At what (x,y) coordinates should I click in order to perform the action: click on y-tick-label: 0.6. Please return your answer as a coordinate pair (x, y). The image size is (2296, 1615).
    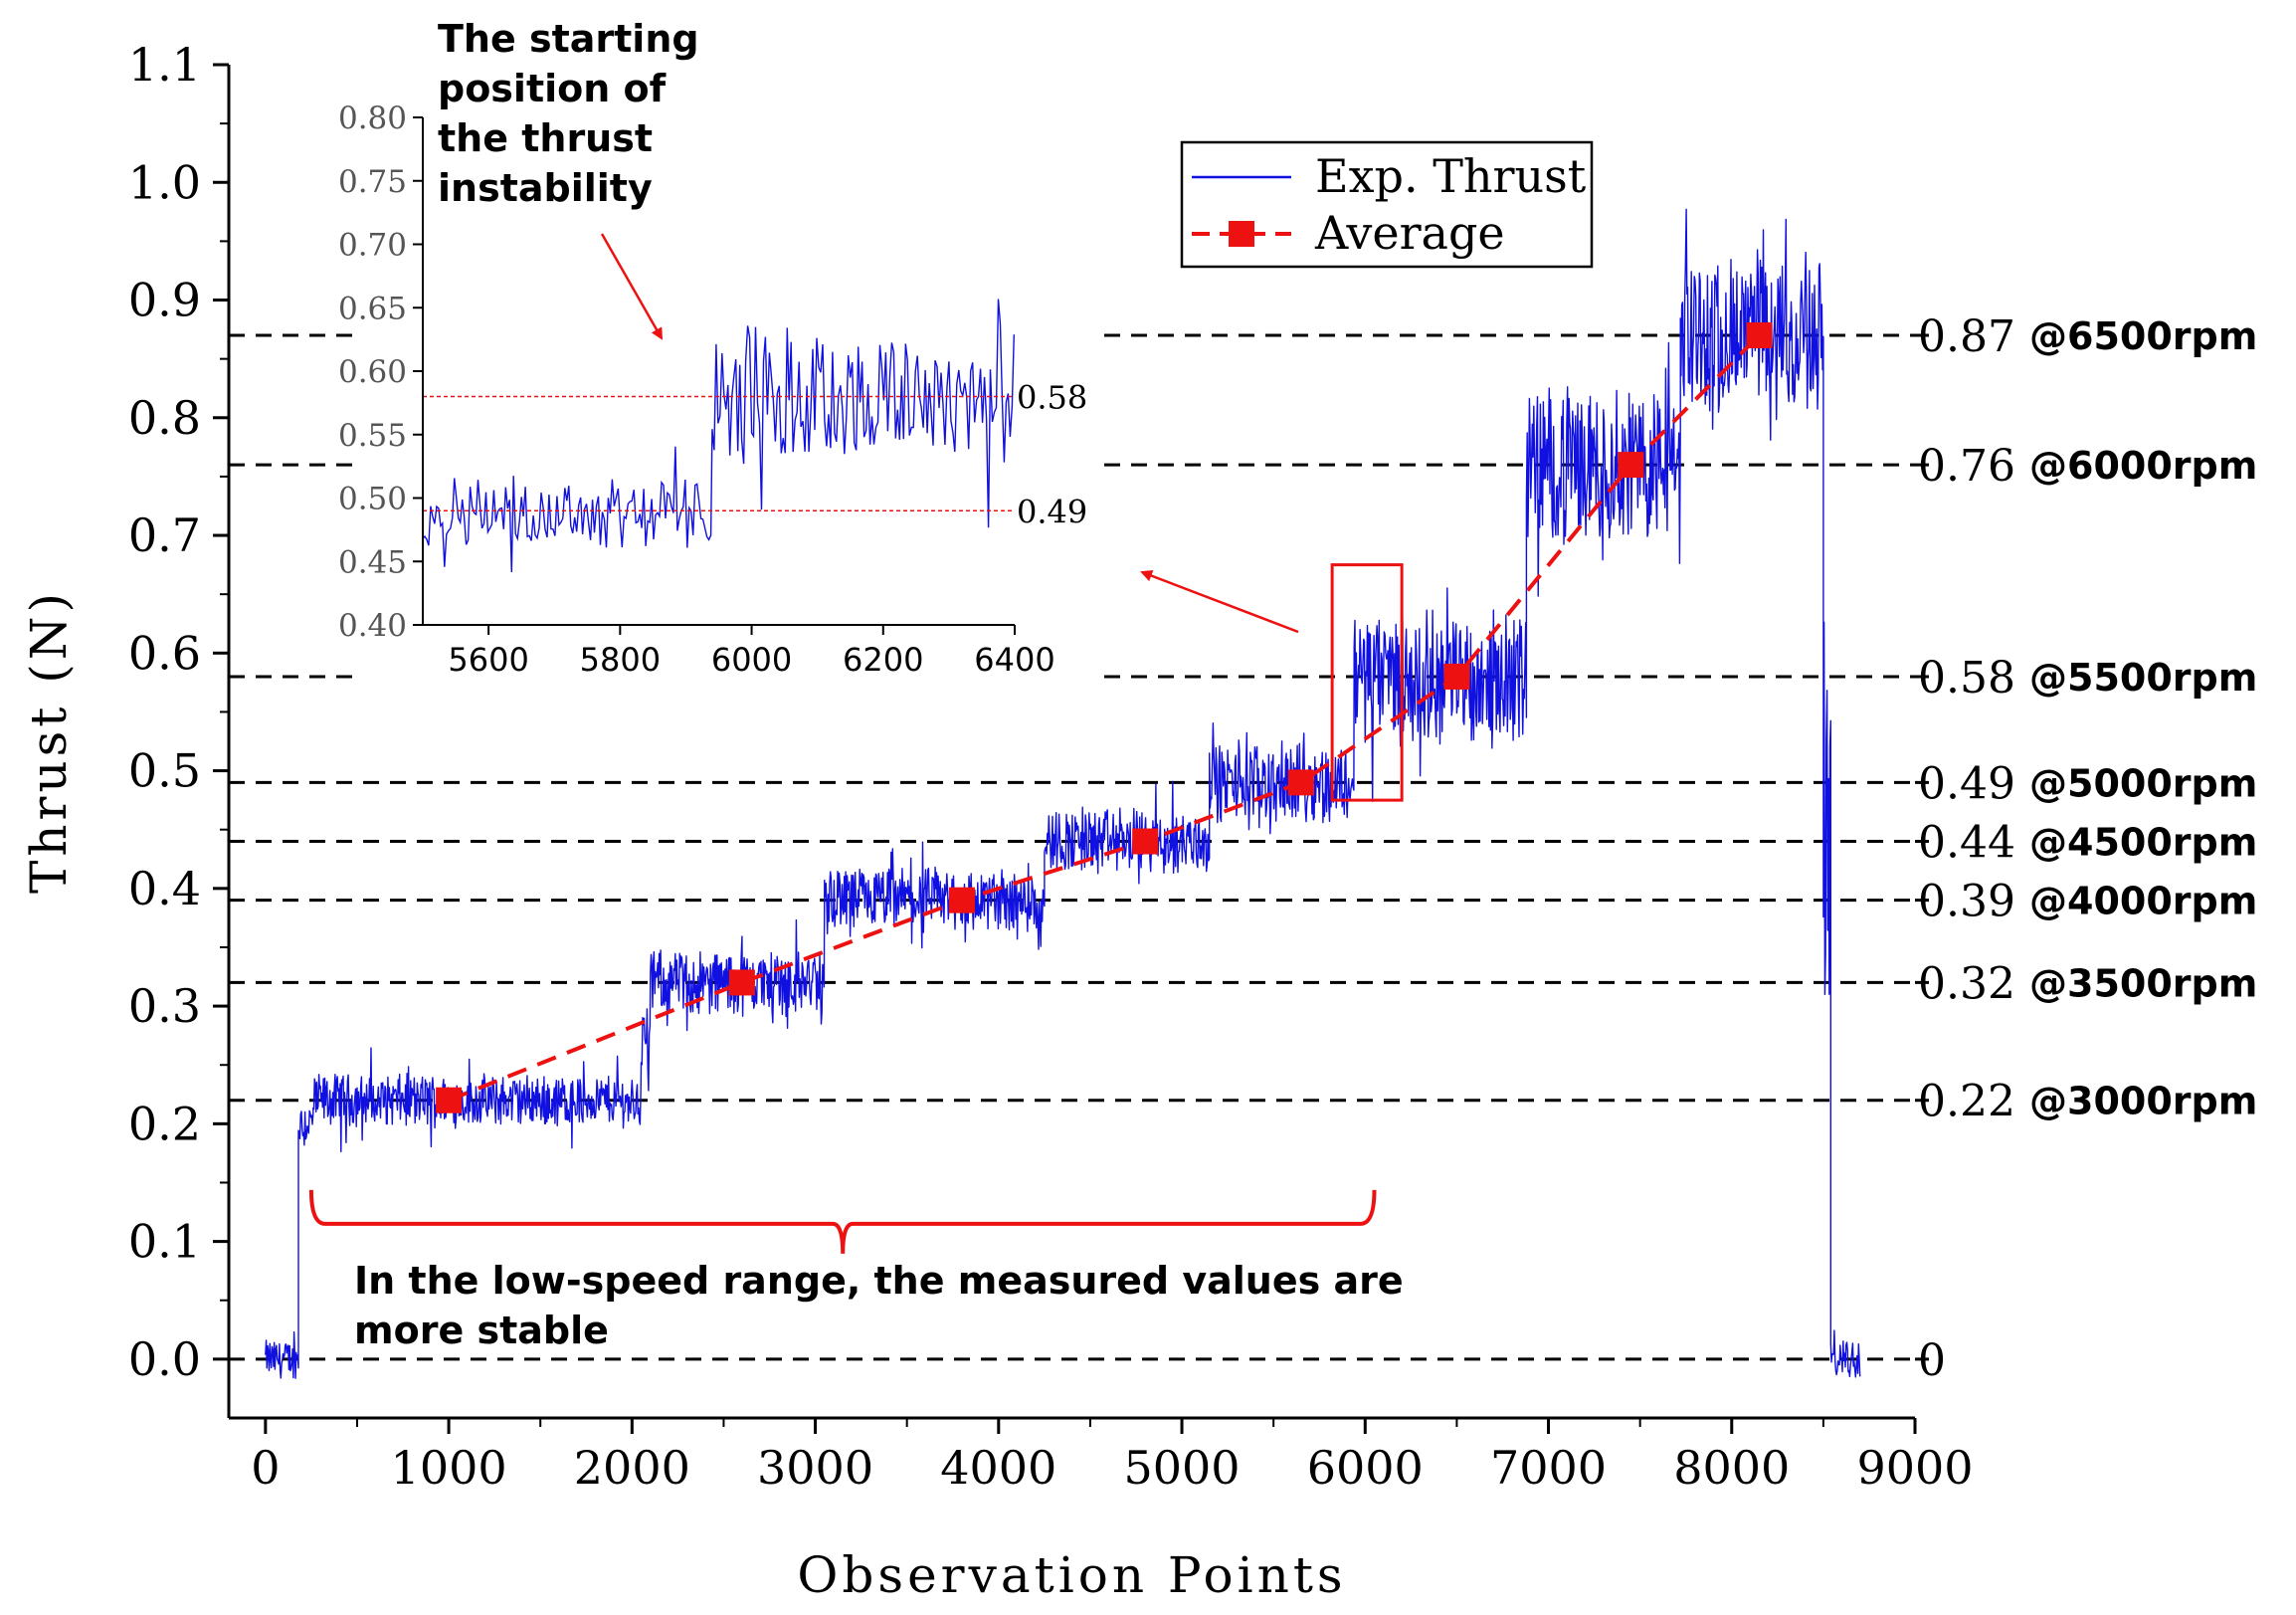
    Looking at the image, I should click on (165, 653).